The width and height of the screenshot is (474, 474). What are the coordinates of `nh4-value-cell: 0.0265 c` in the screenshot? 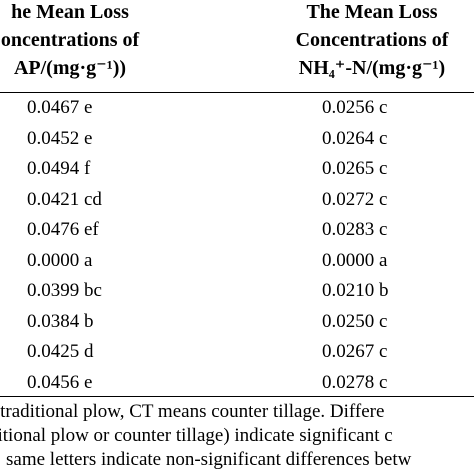 It's located at (355, 168).